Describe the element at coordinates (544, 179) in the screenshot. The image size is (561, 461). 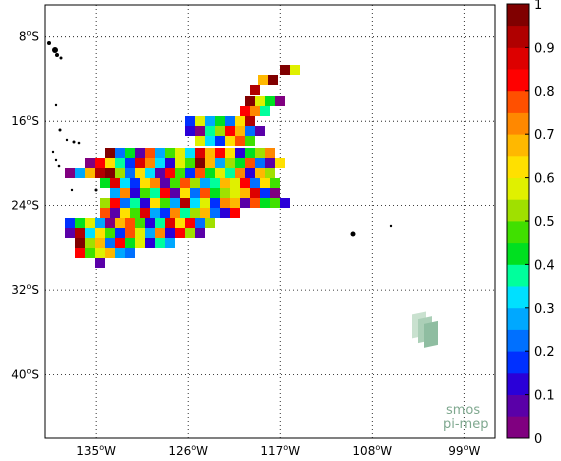
I see `colorbar-tick-label: 0.6` at that location.